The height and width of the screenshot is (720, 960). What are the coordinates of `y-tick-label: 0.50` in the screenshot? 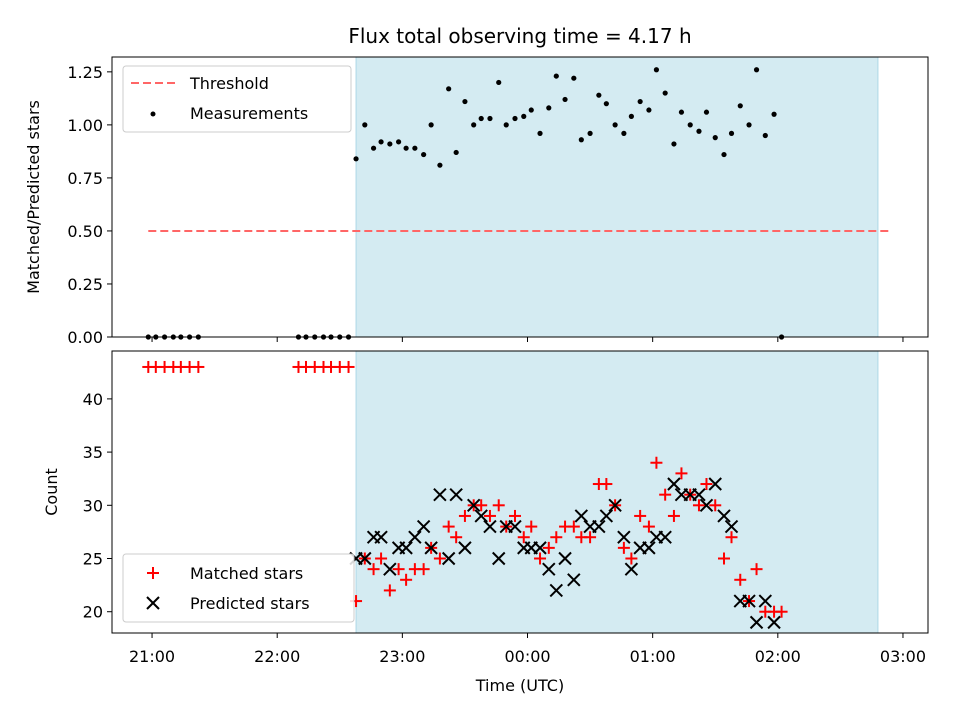 It's located at (85, 231).